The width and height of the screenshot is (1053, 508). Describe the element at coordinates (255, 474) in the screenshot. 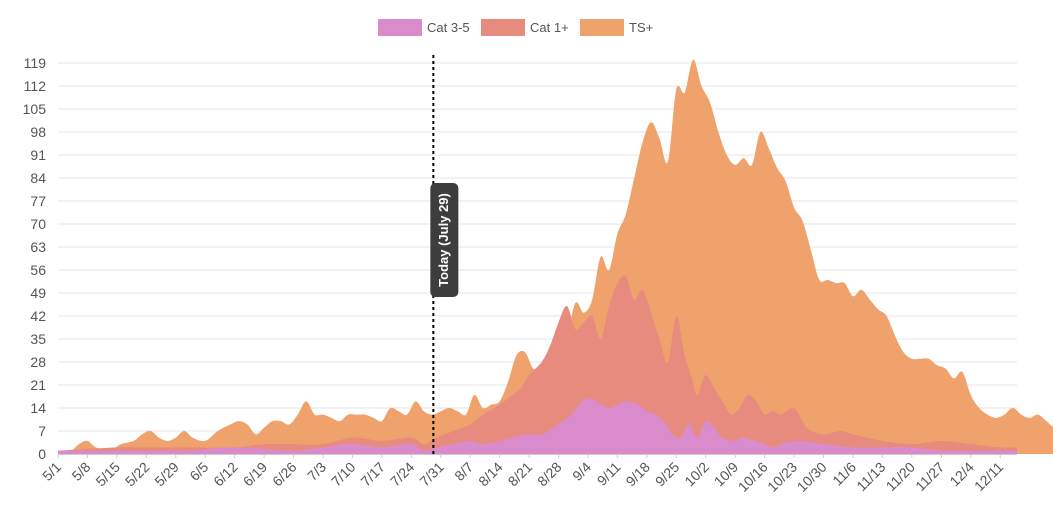

I see `x-tick-label: 6/19` at that location.